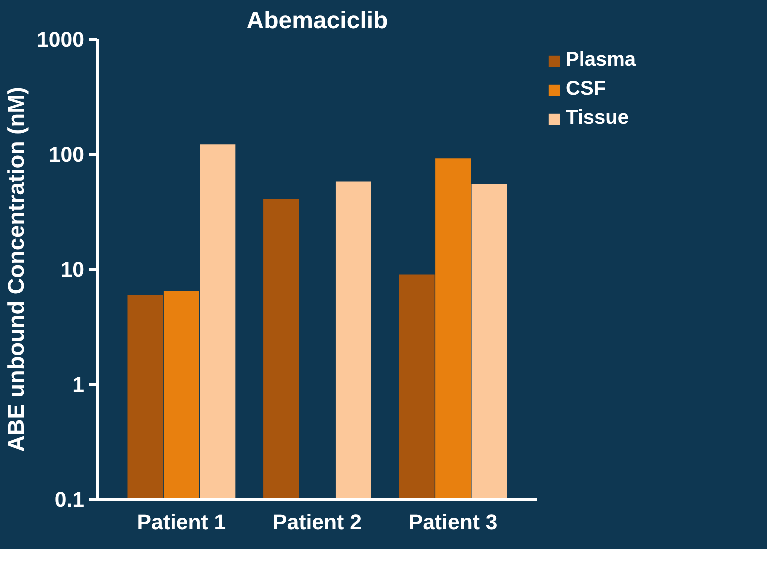  I want to click on y-tick-label: 100, so click(66, 155).